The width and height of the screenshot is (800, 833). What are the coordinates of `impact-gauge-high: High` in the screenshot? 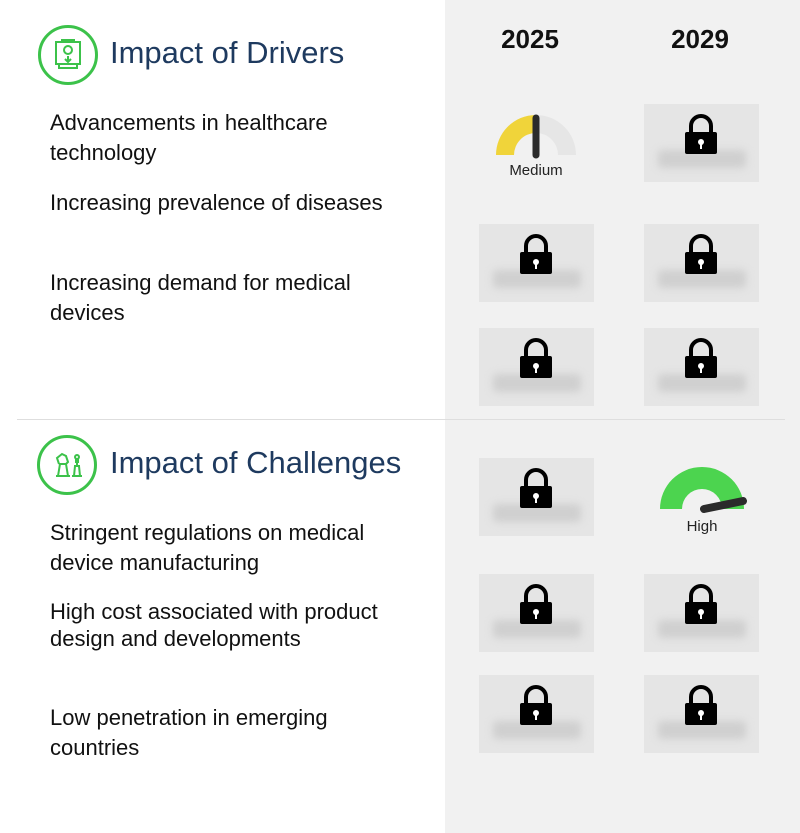 It's located at (702, 504).